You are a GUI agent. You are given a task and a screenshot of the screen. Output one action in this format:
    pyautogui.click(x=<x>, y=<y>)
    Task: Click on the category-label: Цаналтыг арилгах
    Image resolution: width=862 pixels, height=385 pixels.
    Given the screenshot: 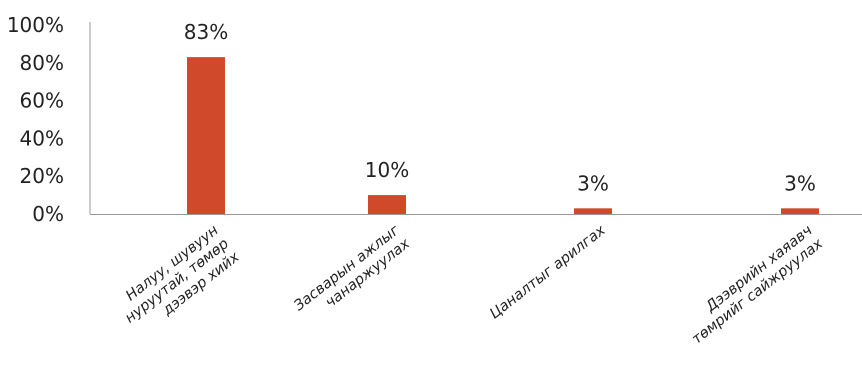 What is the action you would take?
    pyautogui.click(x=548, y=272)
    